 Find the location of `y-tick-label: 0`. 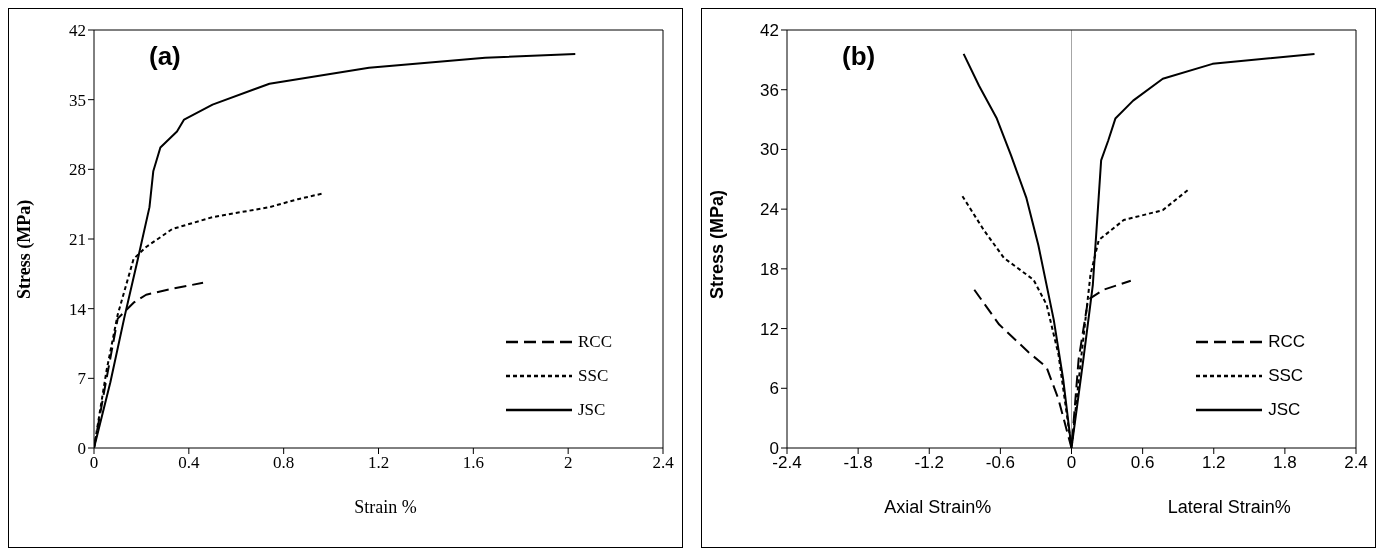

y-tick-label: 0 is located at coordinates (81, 449).